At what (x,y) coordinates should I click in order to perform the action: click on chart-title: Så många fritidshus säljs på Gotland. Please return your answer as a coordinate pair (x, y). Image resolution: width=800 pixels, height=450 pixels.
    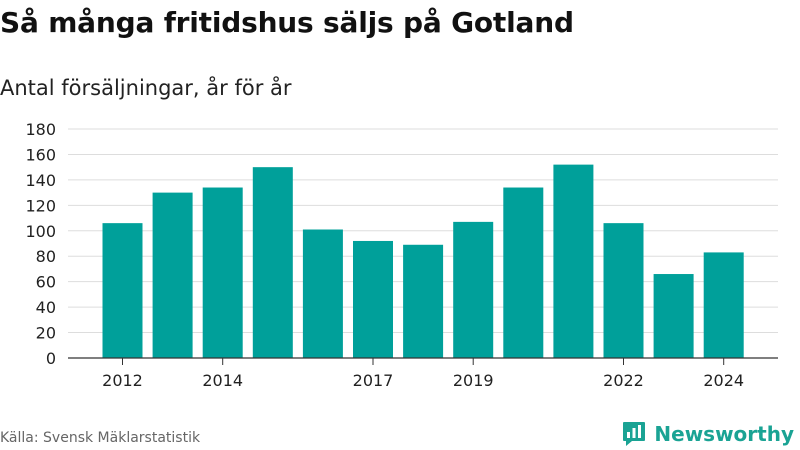
    Looking at the image, I should click on (287, 22).